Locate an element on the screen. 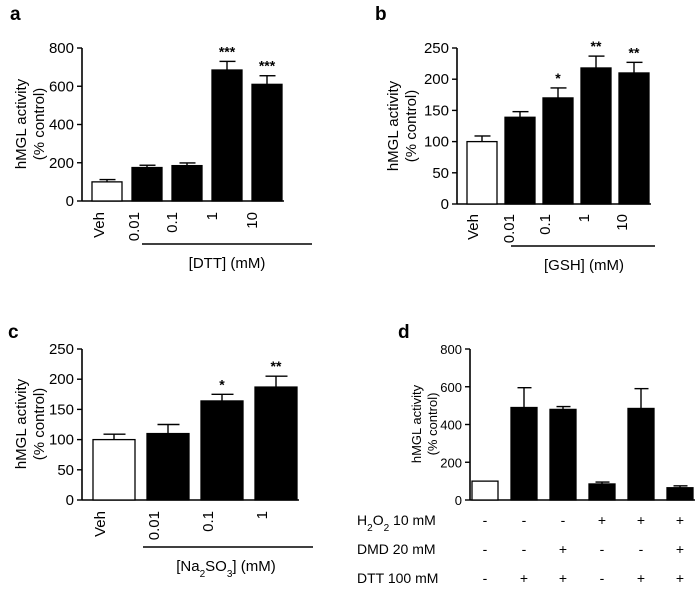 The width and height of the screenshot is (697, 589). panel-letter-b: b is located at coordinates (381, 14).